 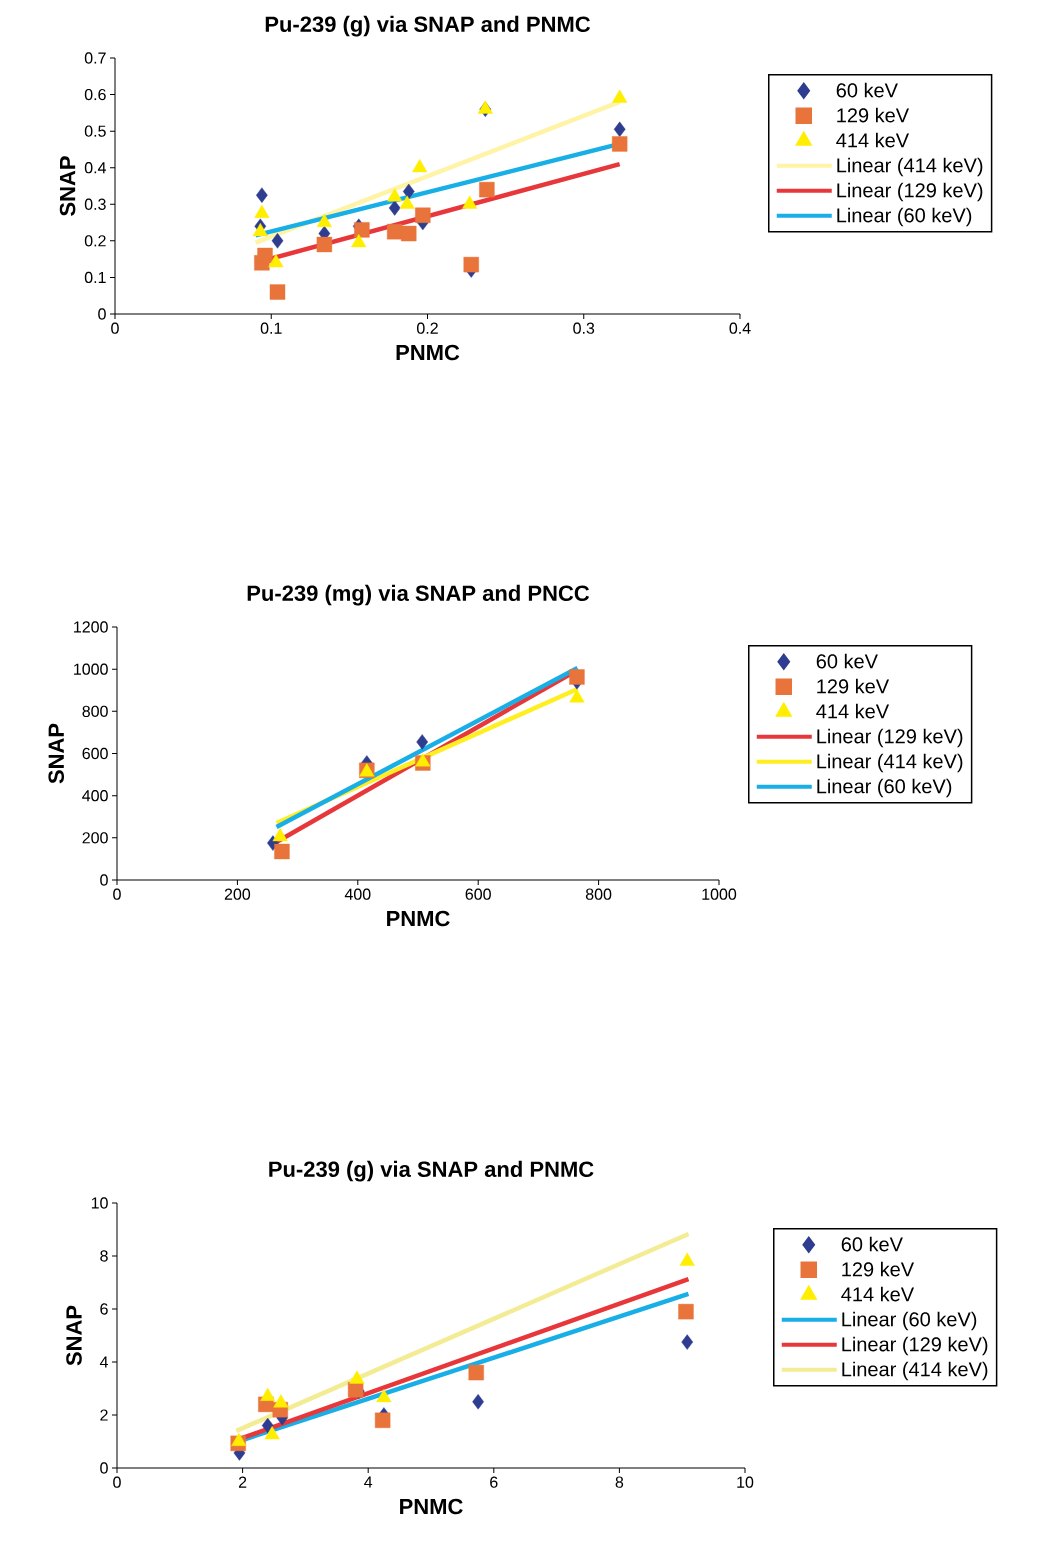 I want to click on x-tick-label: 1000, so click(x=719, y=894).